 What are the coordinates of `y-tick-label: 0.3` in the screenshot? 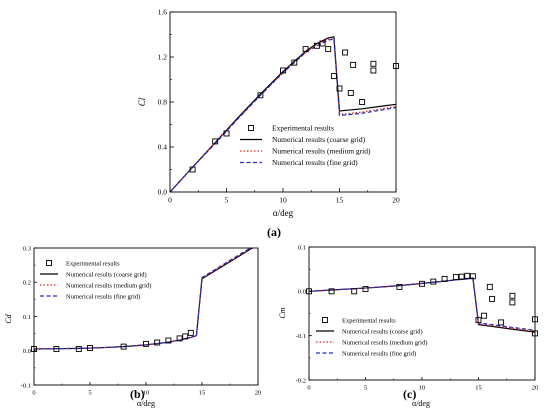 It's located at (27, 248).